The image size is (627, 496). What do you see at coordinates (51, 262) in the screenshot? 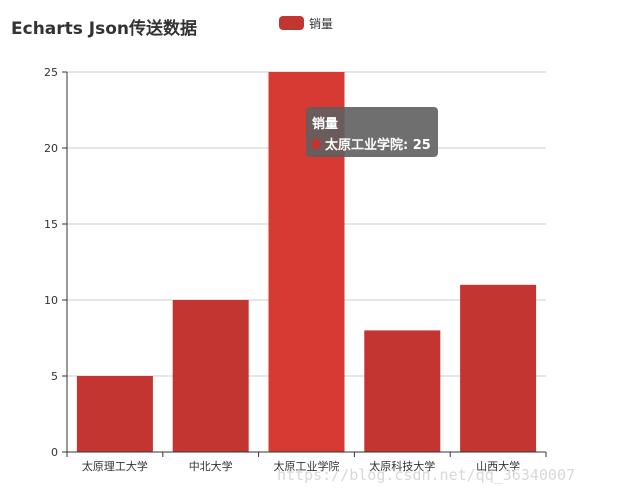
I see `y-tick-labels: 0 5 10 15 20 25` at bounding box center [51, 262].